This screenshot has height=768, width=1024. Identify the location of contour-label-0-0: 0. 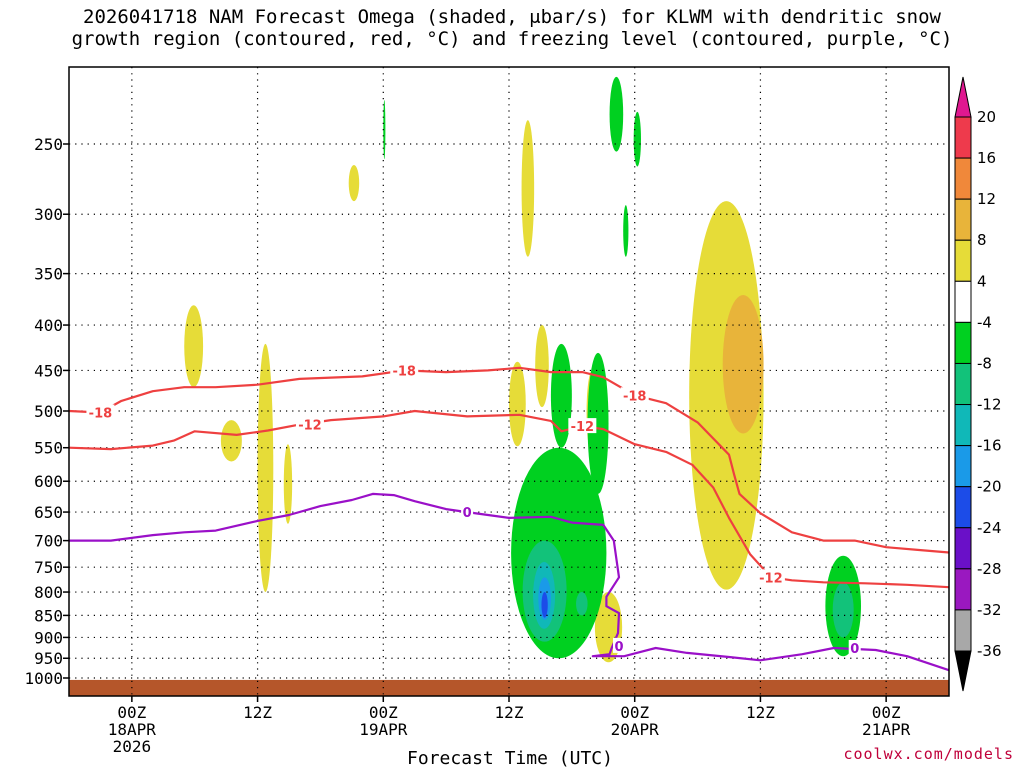
(467, 513).